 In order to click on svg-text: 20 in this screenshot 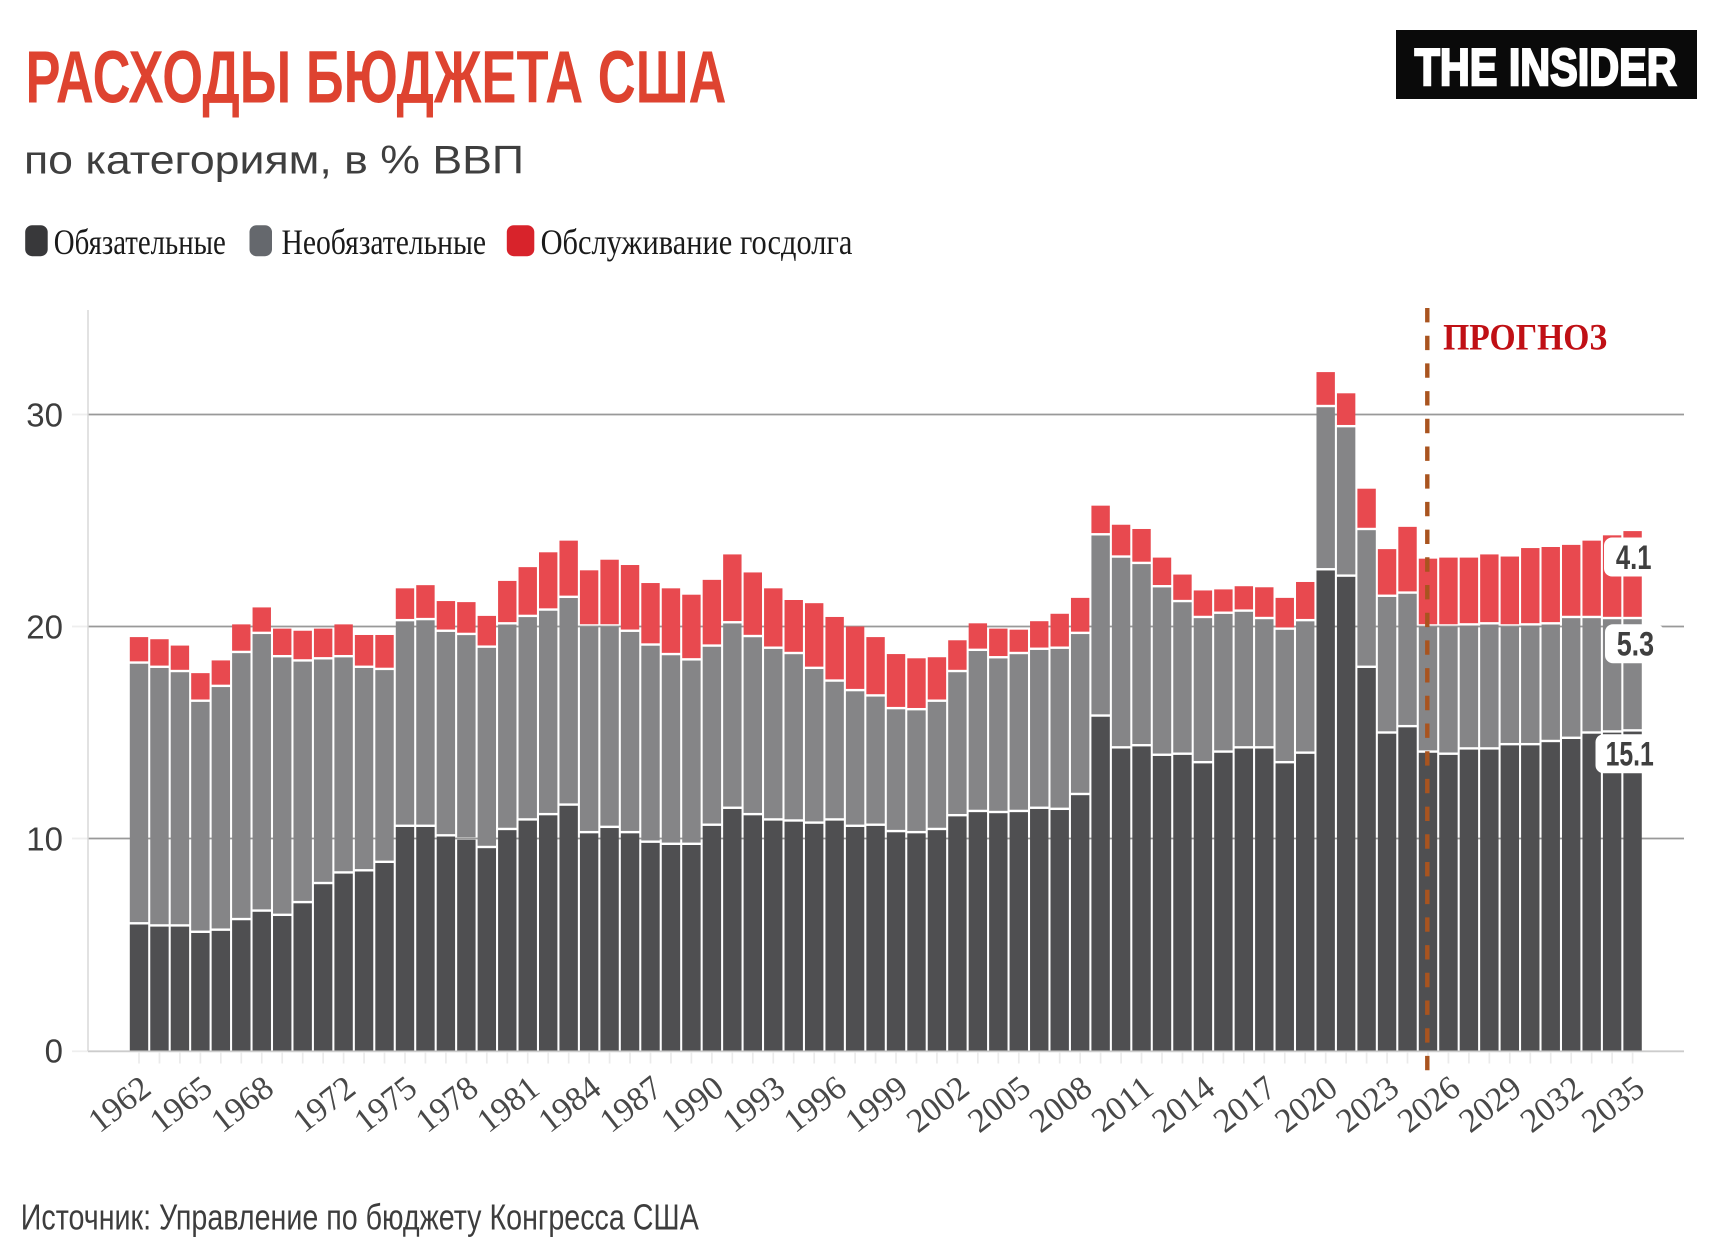, I will do `click(44, 627)`.